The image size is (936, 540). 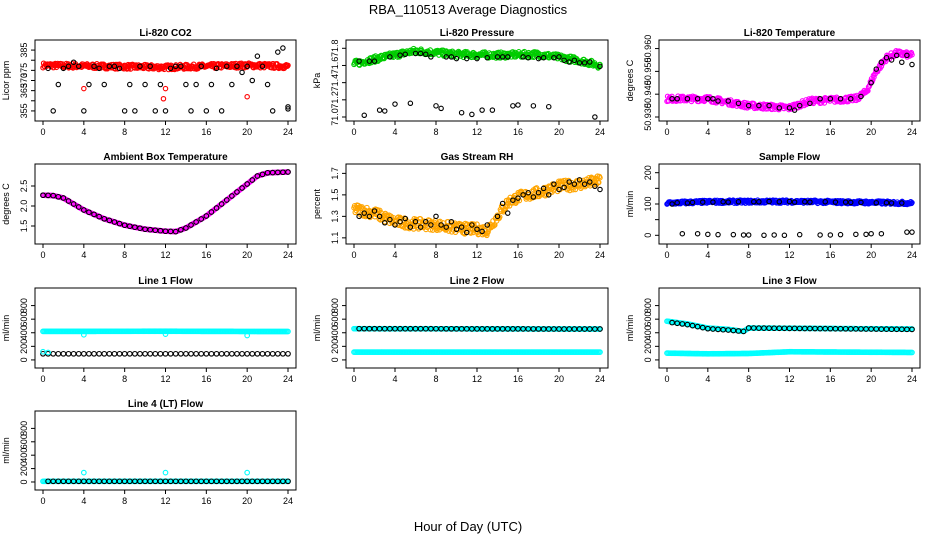 What do you see at coordinates (165, 333) in the screenshot?
I see `series-cyan` at bounding box center [165, 333].